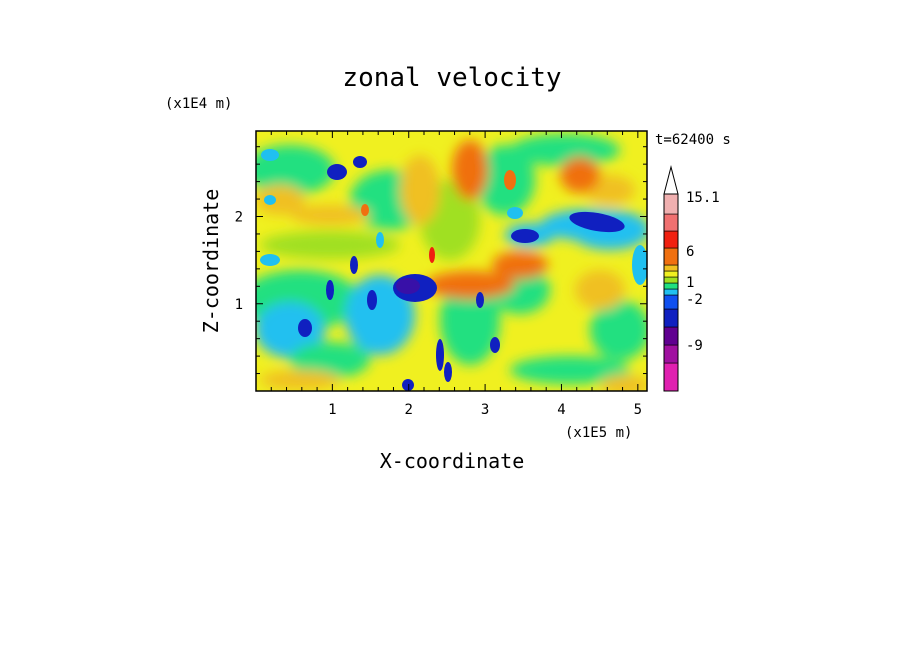 The image size is (904, 654). I want to click on colorbar-tick-label: 1, so click(690, 283).